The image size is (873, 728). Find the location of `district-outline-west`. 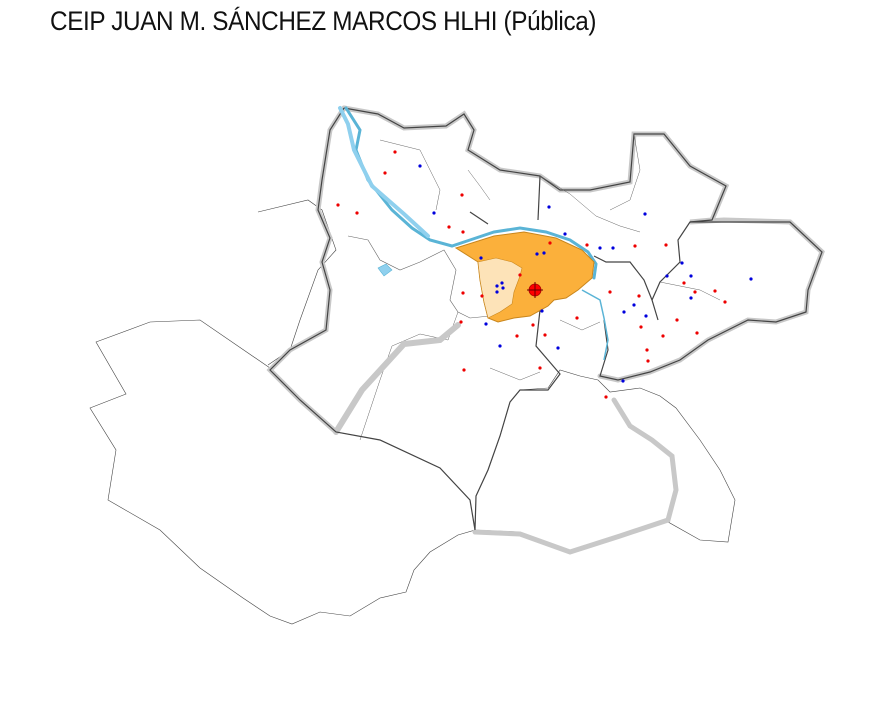

district-outline-west is located at coordinates (297, 282).